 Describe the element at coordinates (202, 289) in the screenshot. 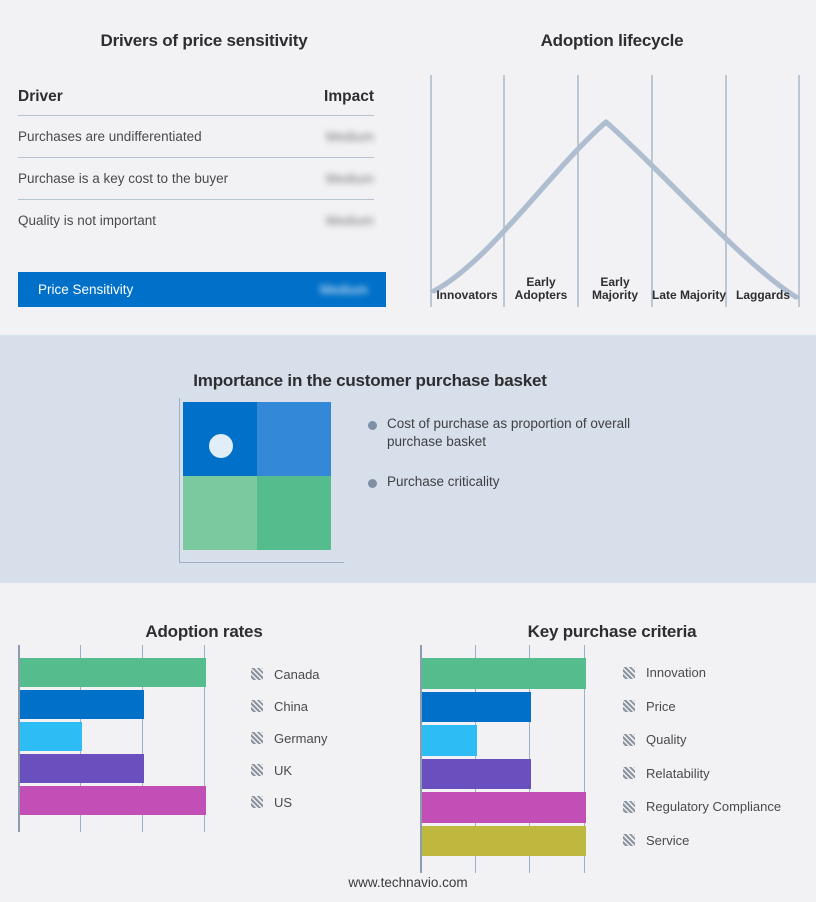

I see `price-sensitivity-summary-row: Price Sensitivity Medium` at that location.